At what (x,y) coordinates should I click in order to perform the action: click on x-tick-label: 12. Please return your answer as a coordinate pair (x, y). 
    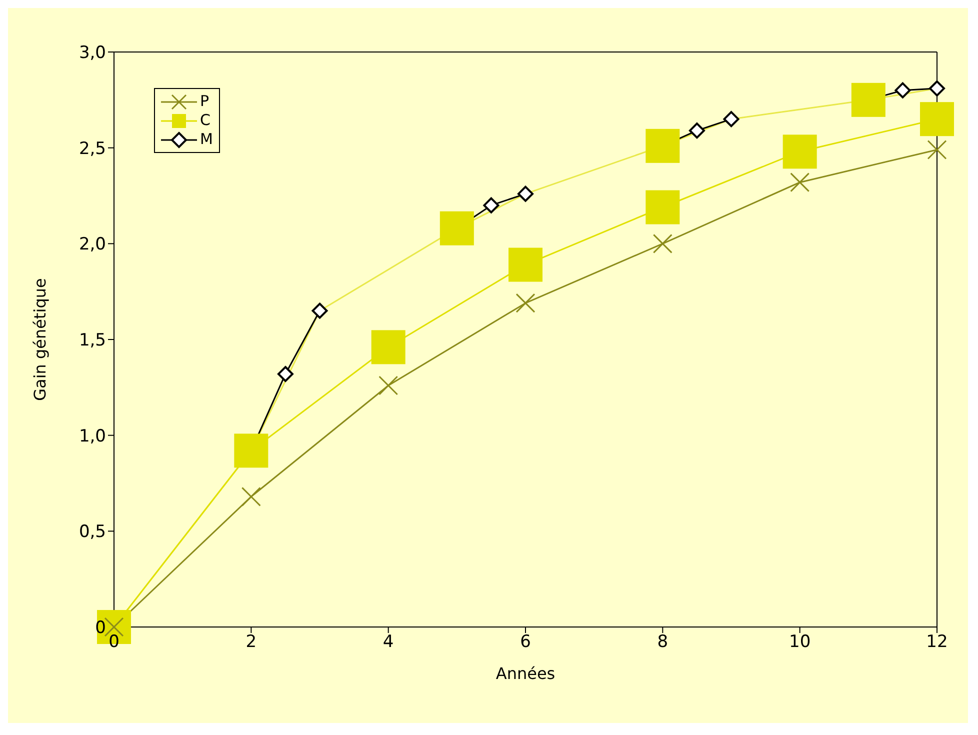
    Looking at the image, I should click on (937, 642).